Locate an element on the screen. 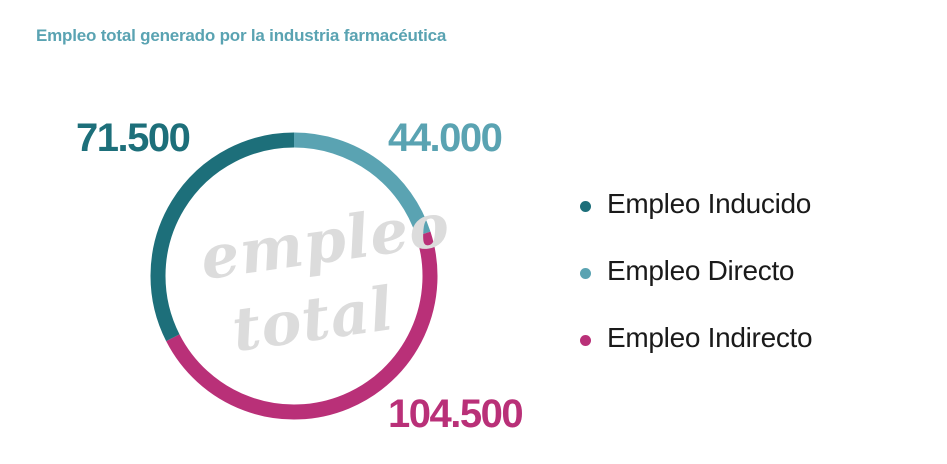 This screenshot has width=947, height=464. value-label-directo: 44.000 is located at coordinates (445, 138).